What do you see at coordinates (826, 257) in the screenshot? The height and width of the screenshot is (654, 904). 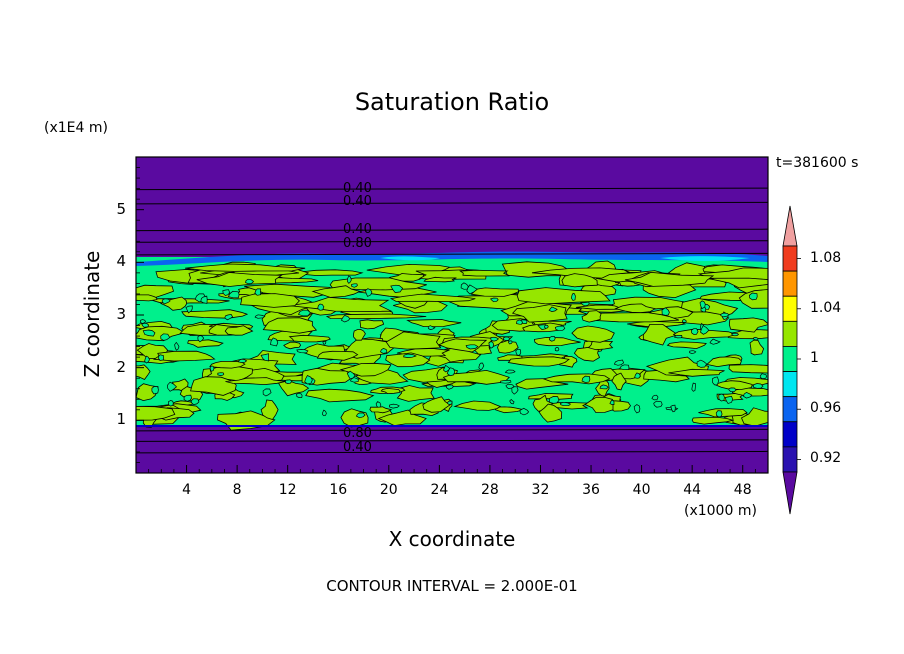 I see `colorbar-label: 1.08` at bounding box center [826, 257].